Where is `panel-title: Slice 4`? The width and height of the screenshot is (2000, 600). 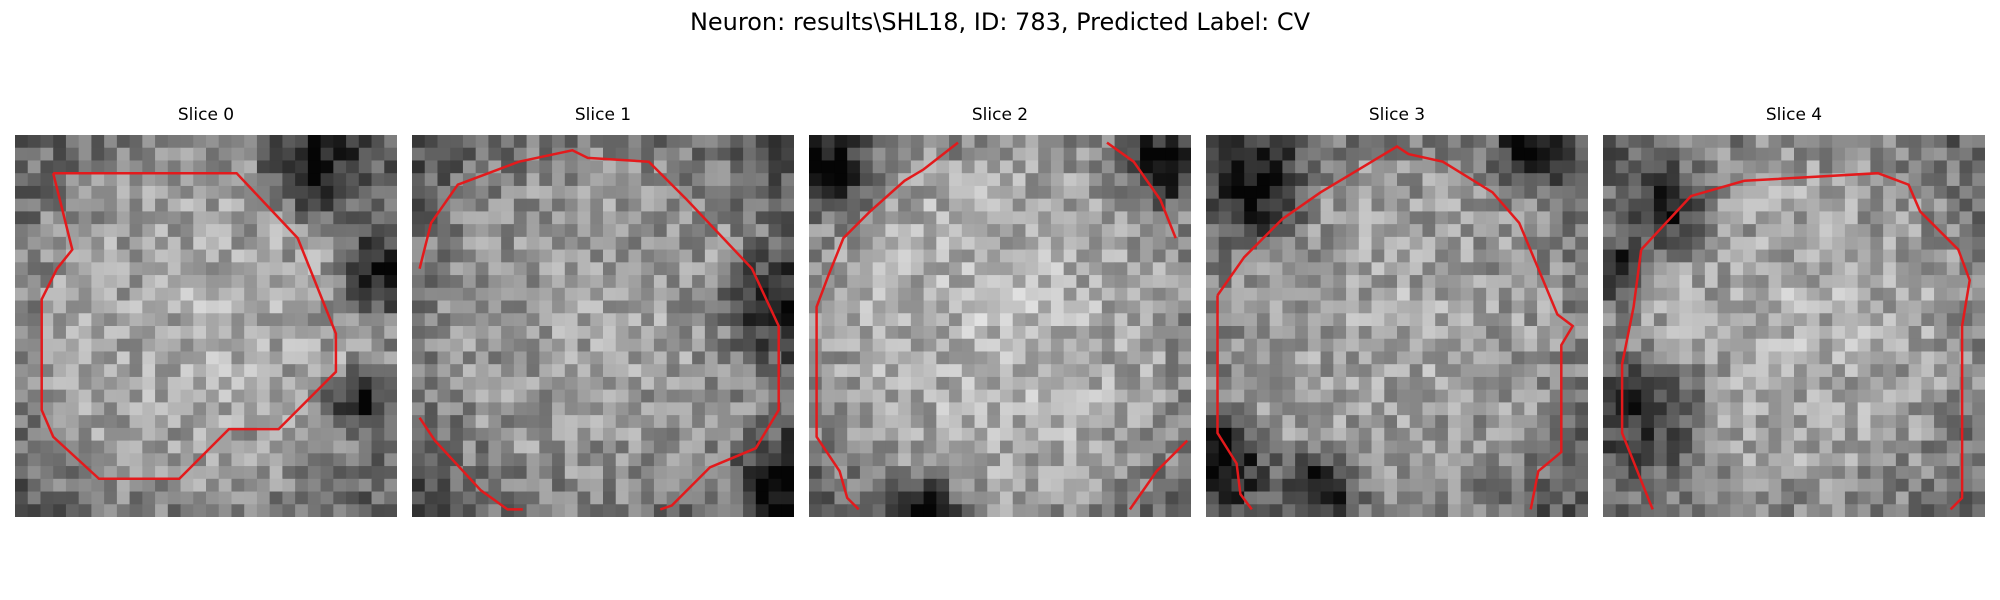 panel-title: Slice 4 is located at coordinates (1794, 115).